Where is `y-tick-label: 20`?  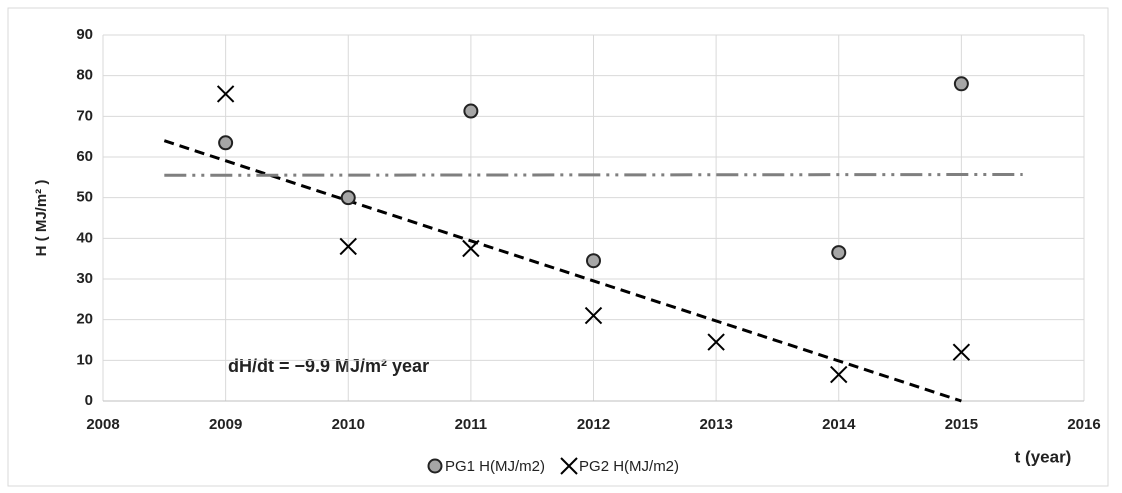
y-tick-label: 20 is located at coordinates (84, 319).